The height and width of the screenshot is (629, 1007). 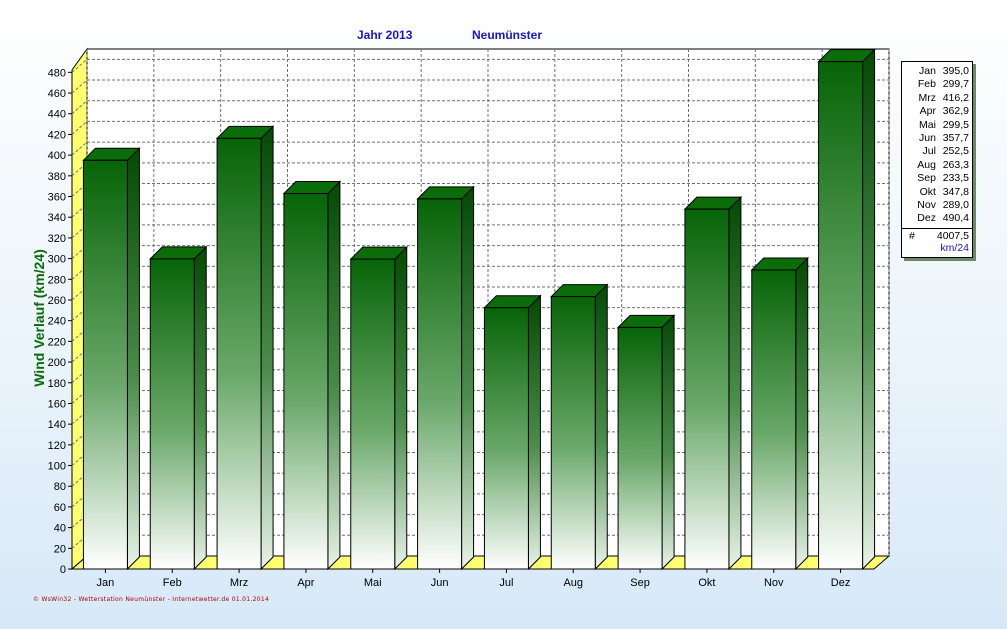 What do you see at coordinates (57, 177) in the screenshot?
I see `y-tick-label: 380` at bounding box center [57, 177].